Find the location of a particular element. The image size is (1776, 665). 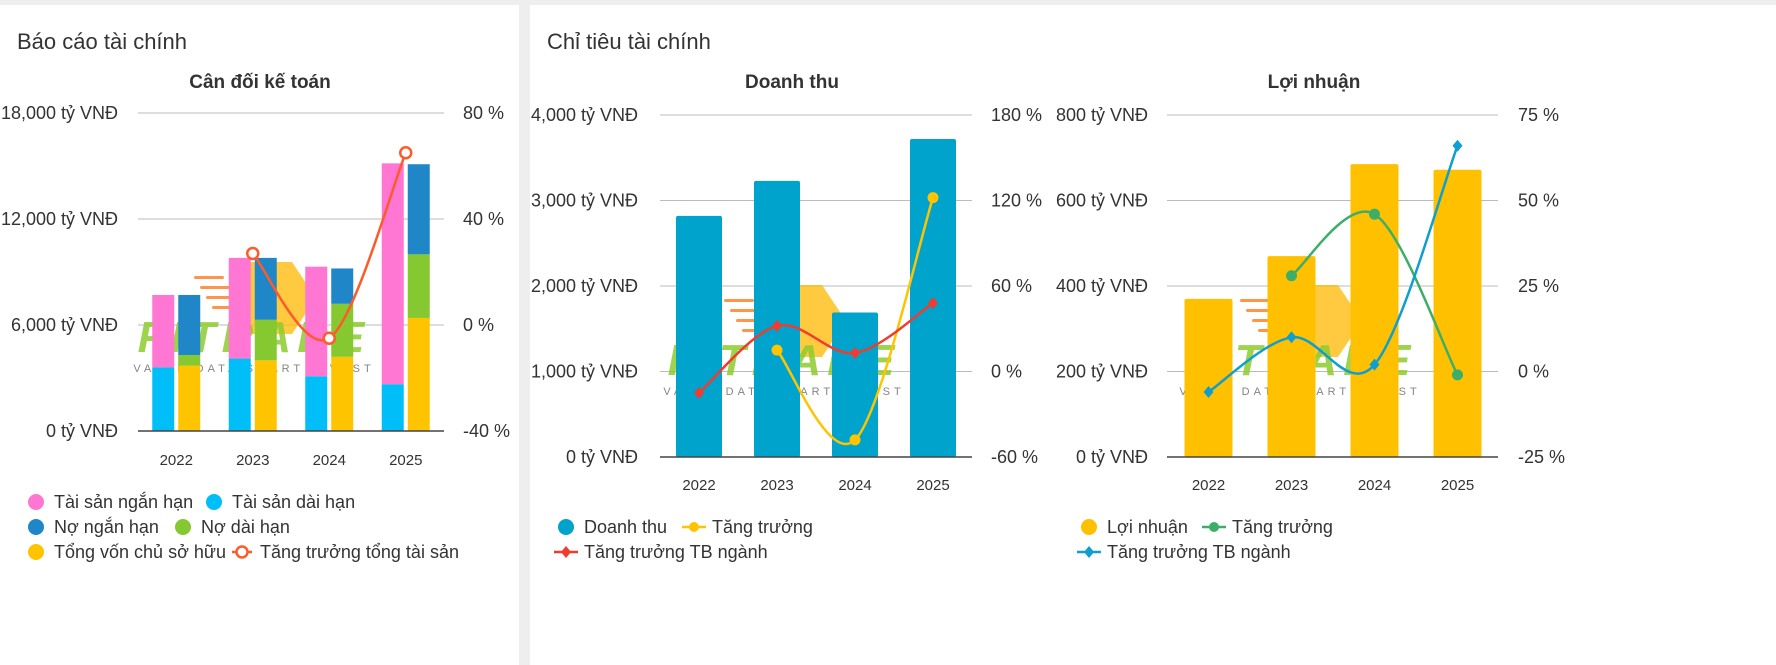

legend-item: Doanh thu is located at coordinates (612, 527).